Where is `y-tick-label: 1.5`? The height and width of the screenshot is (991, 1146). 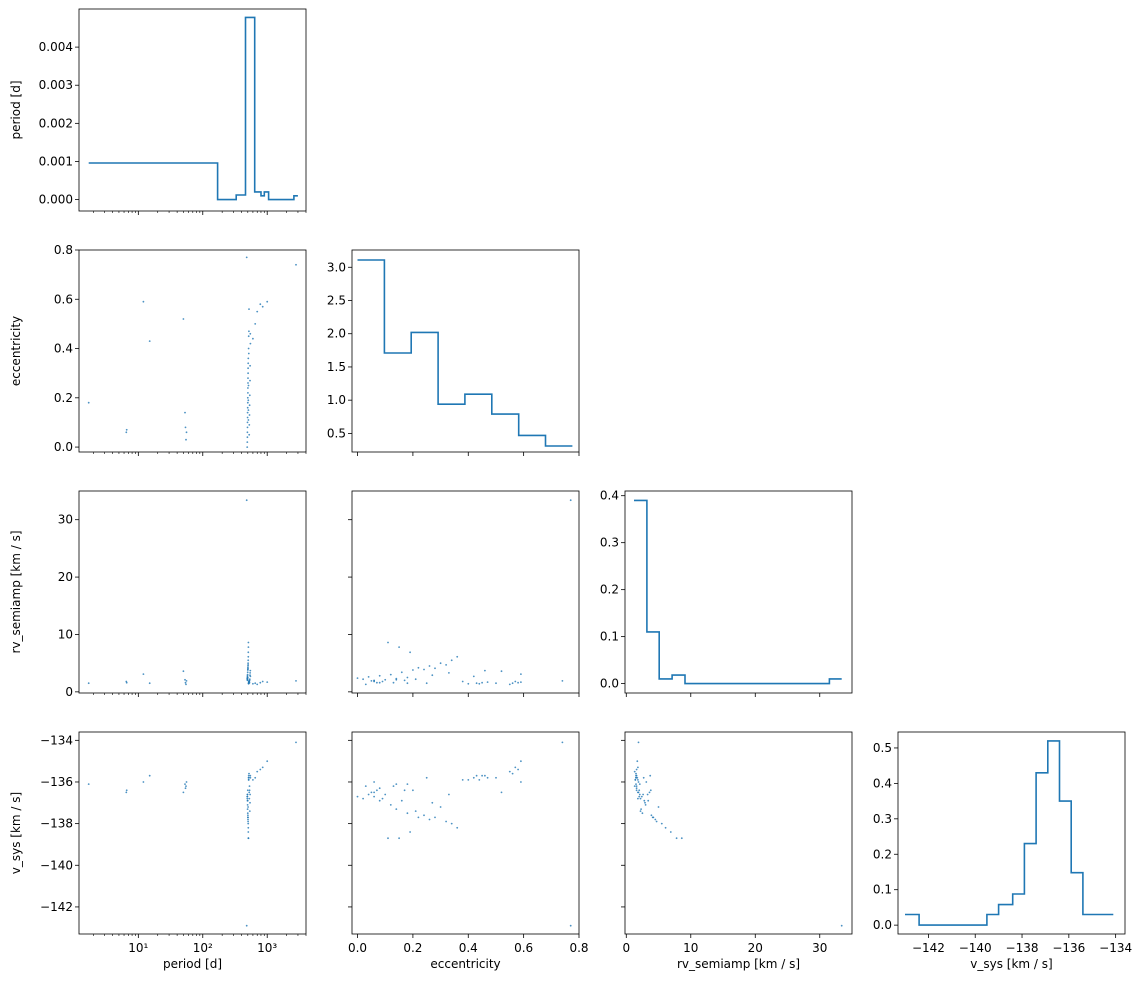 y-tick-label: 1.5 is located at coordinates (336, 367).